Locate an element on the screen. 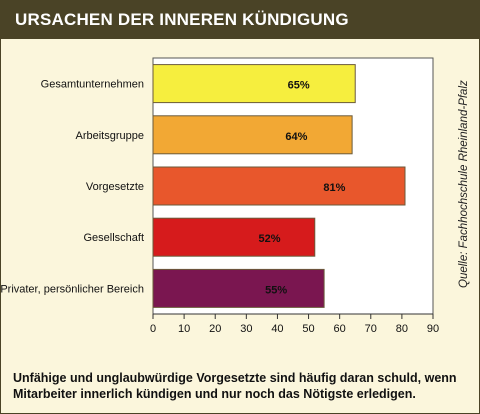  x-tick-label: 90 is located at coordinates (433, 329).